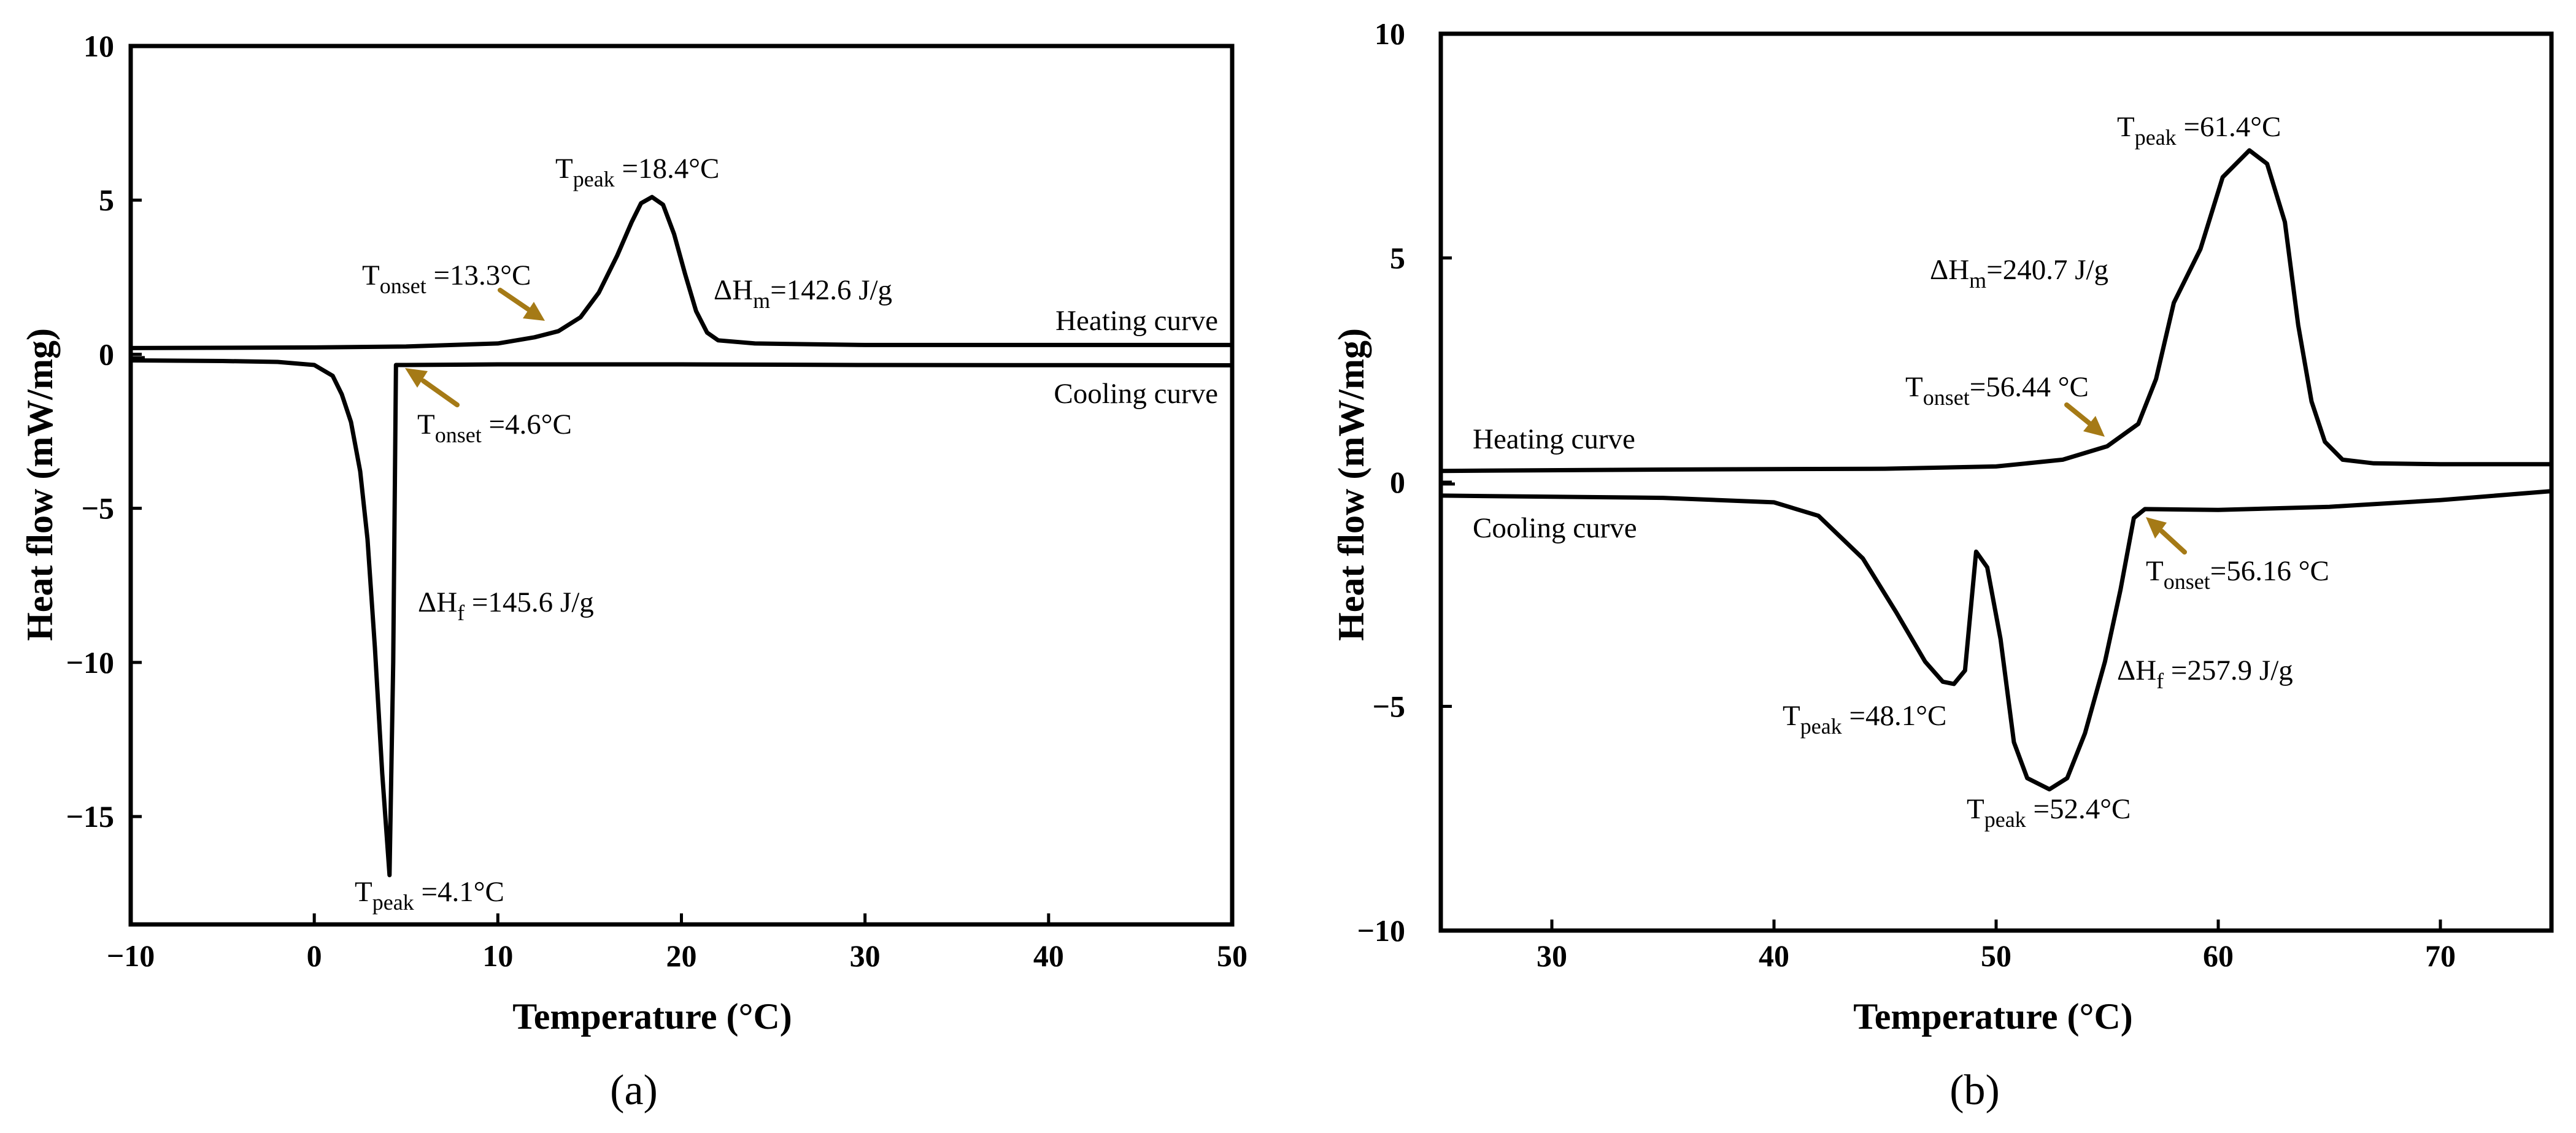 This screenshot has height=1133, width=2576. Describe the element at coordinates (2218, 956) in the screenshot. I see `panel-b-xtick-label: 60` at that location.